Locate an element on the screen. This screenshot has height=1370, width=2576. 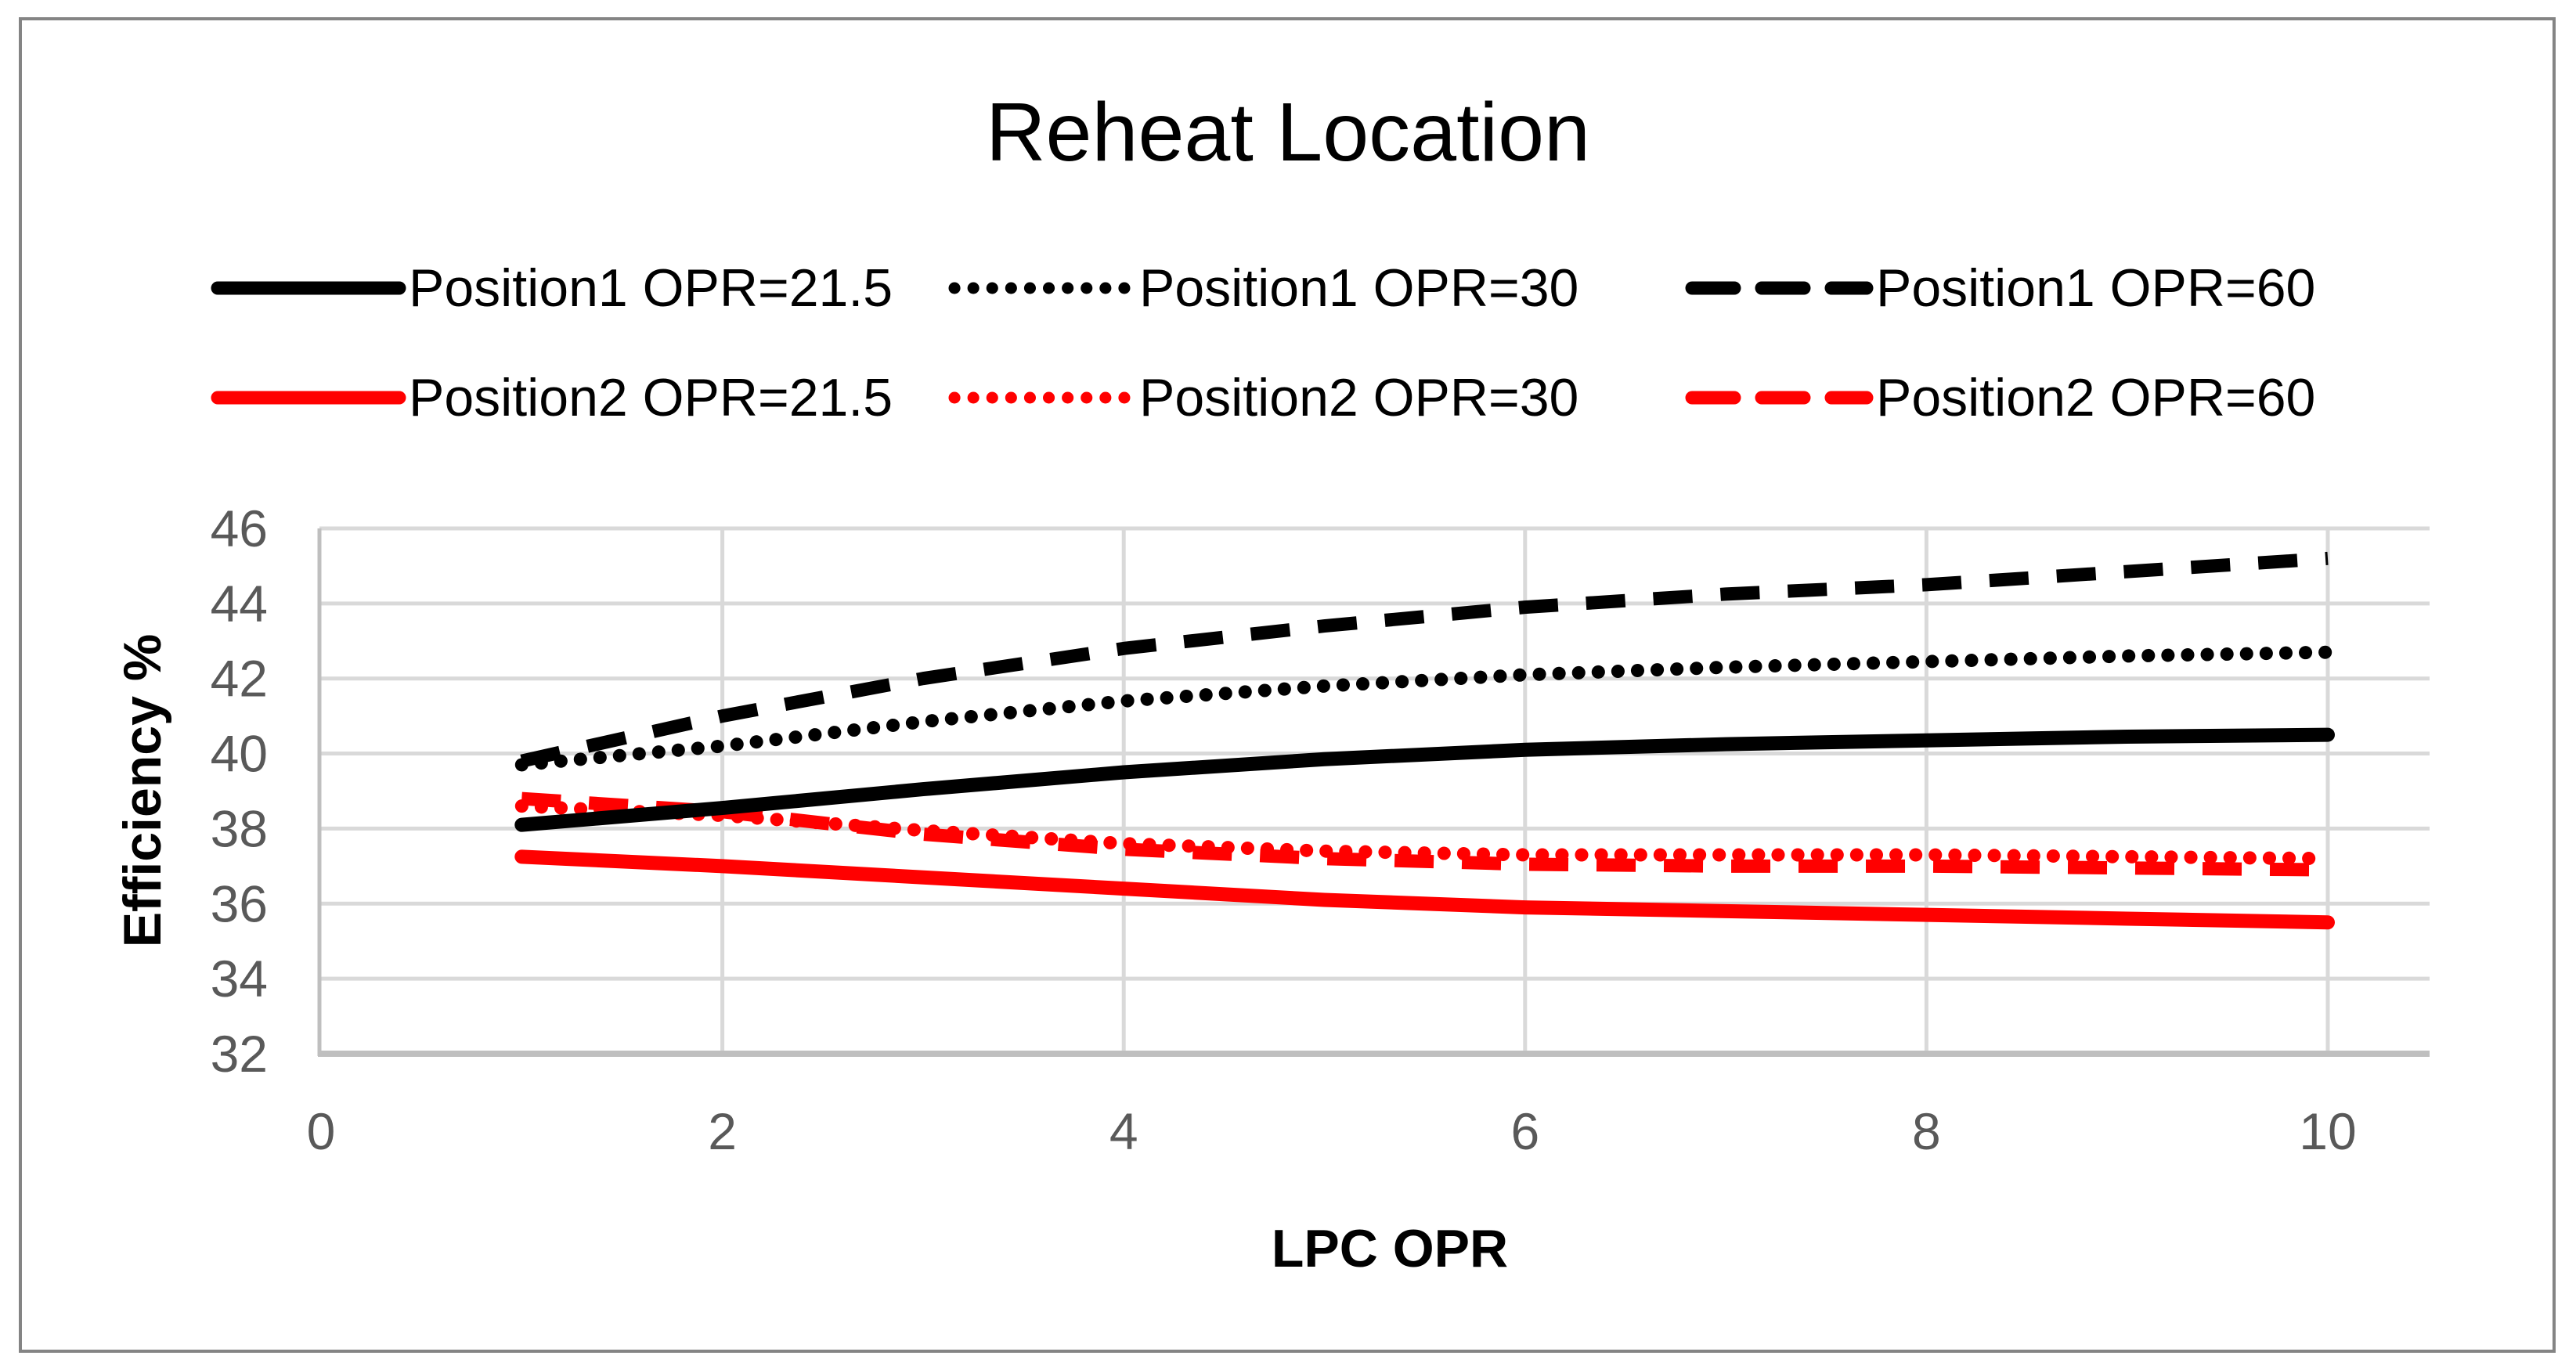
legend-item: Position1 OPR=21.5 is located at coordinates (552, 288).